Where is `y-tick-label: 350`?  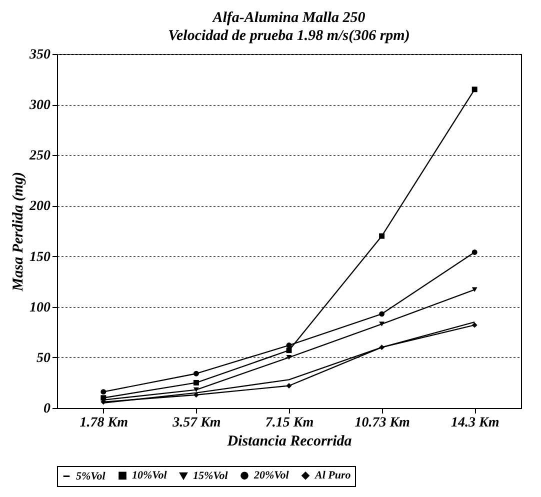
y-tick-label: 350 is located at coordinates (39, 55).